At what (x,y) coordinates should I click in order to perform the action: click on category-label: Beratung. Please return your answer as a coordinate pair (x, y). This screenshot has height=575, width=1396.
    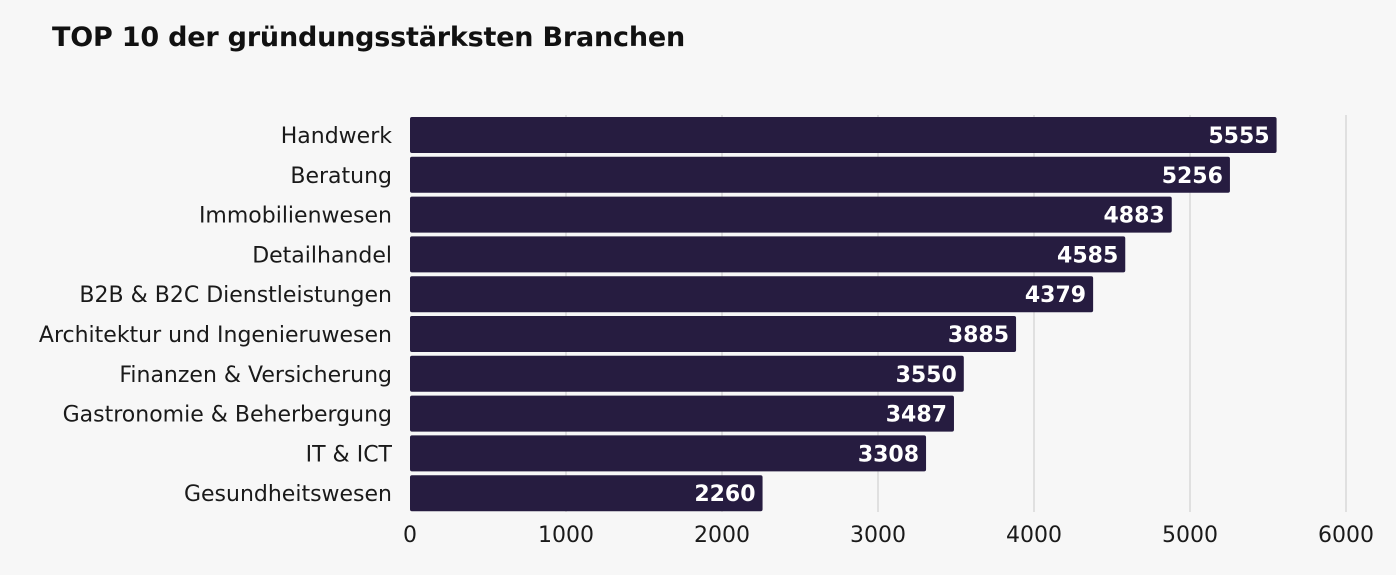
    Looking at the image, I should click on (341, 176).